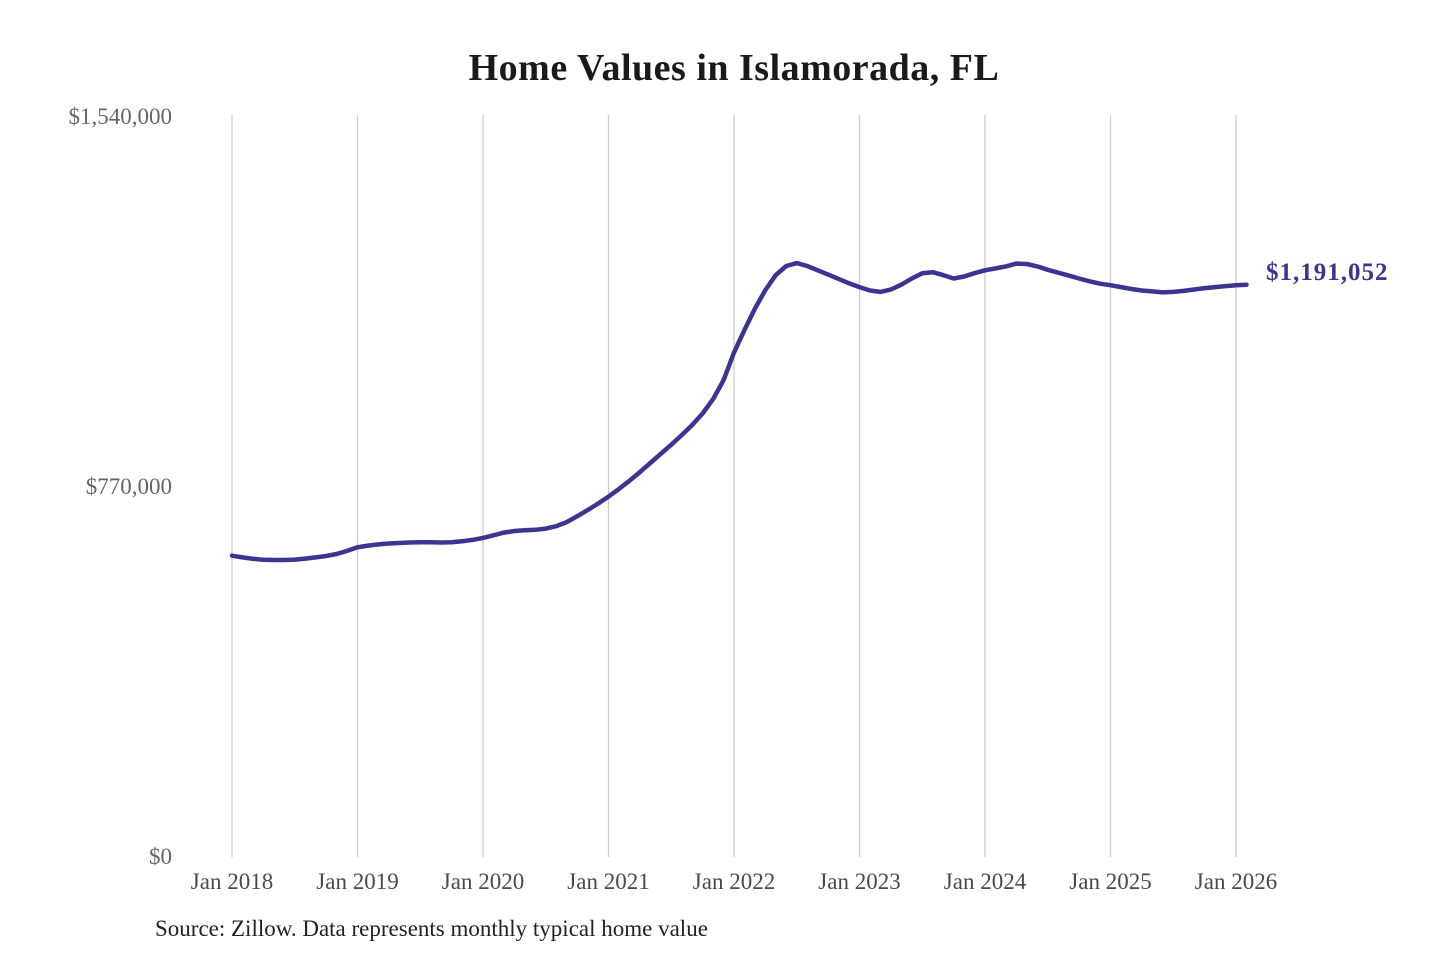 The height and width of the screenshot is (960, 1440). Describe the element at coordinates (120, 116) in the screenshot. I see `y-tick-label: $1,540,000` at that location.